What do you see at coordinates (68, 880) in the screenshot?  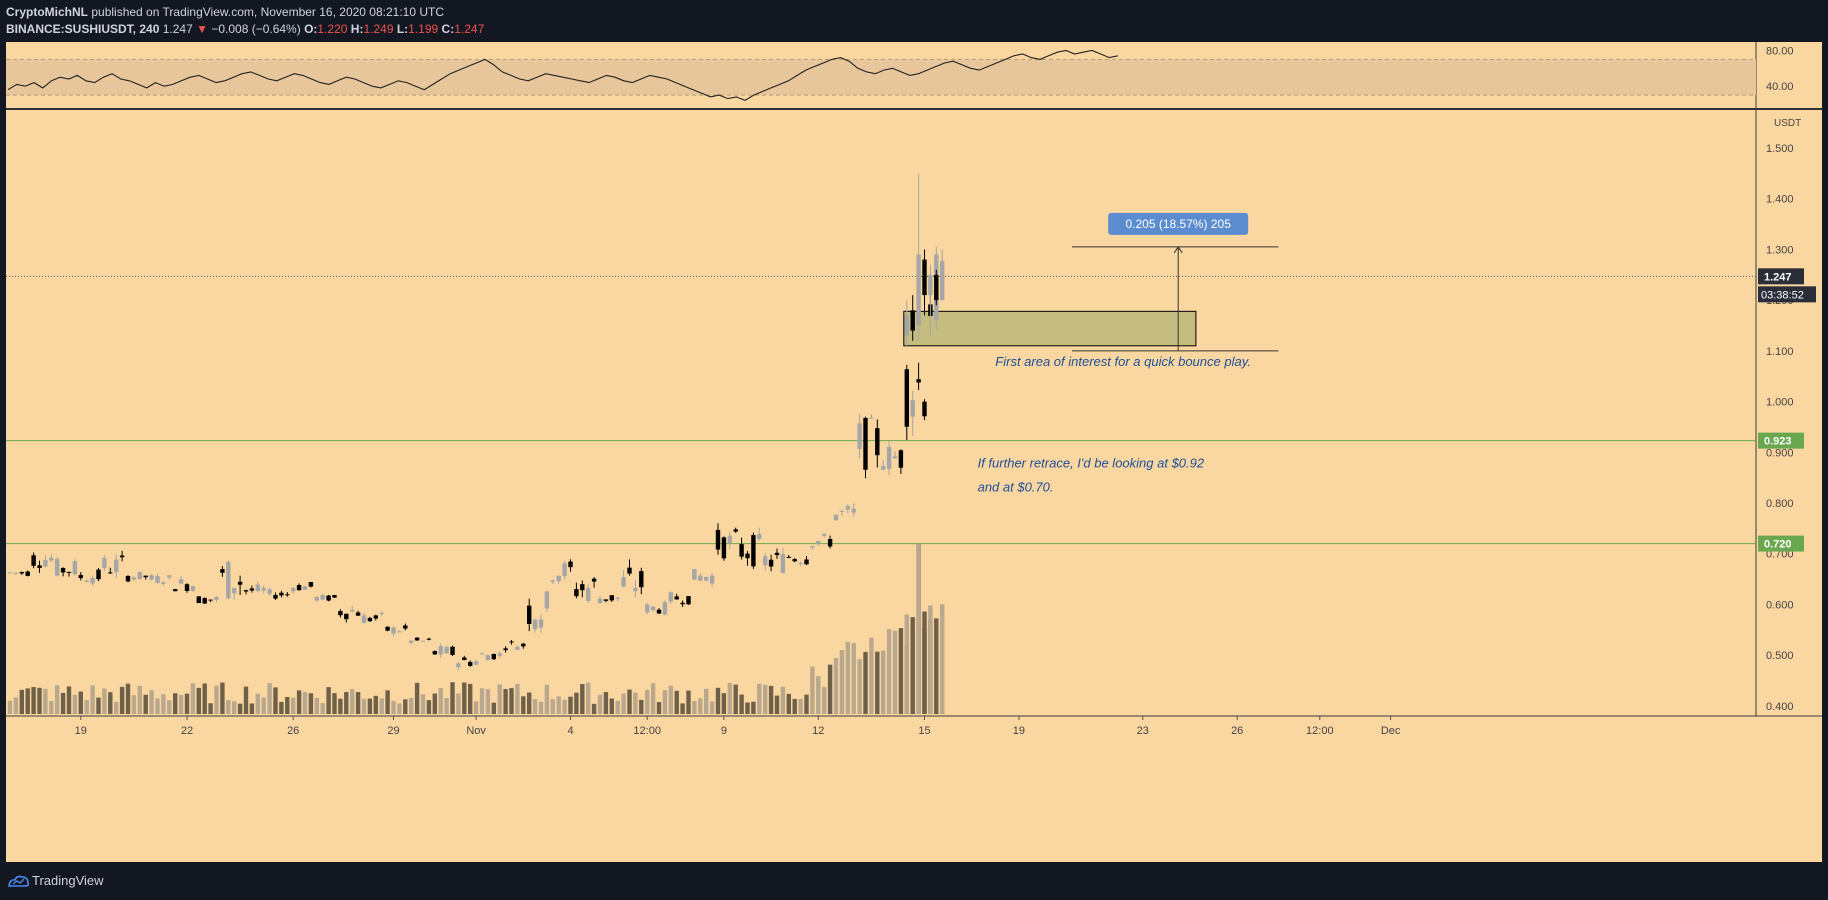 I see `tradingview-brand: TradingView` at bounding box center [68, 880].